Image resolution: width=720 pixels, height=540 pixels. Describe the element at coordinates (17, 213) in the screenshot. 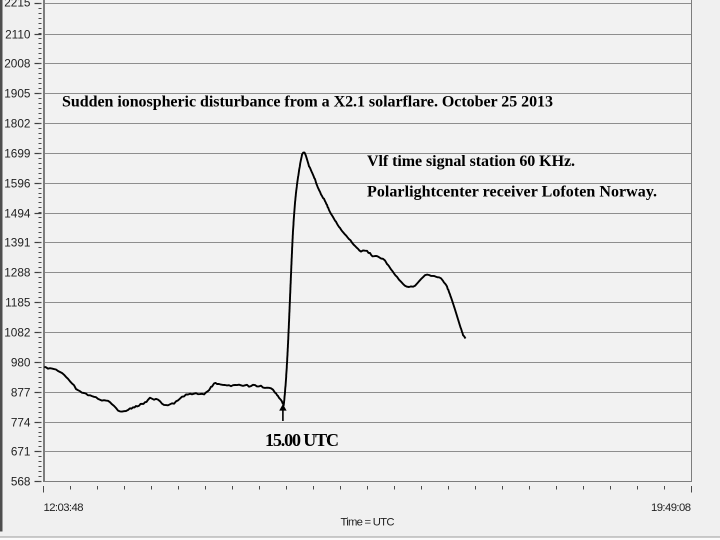

I see `svg-text: 1494` at that location.